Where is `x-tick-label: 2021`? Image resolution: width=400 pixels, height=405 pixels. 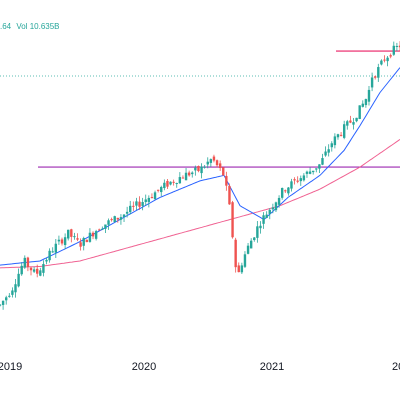 x-tick-label: 2021 is located at coordinates (272, 367).